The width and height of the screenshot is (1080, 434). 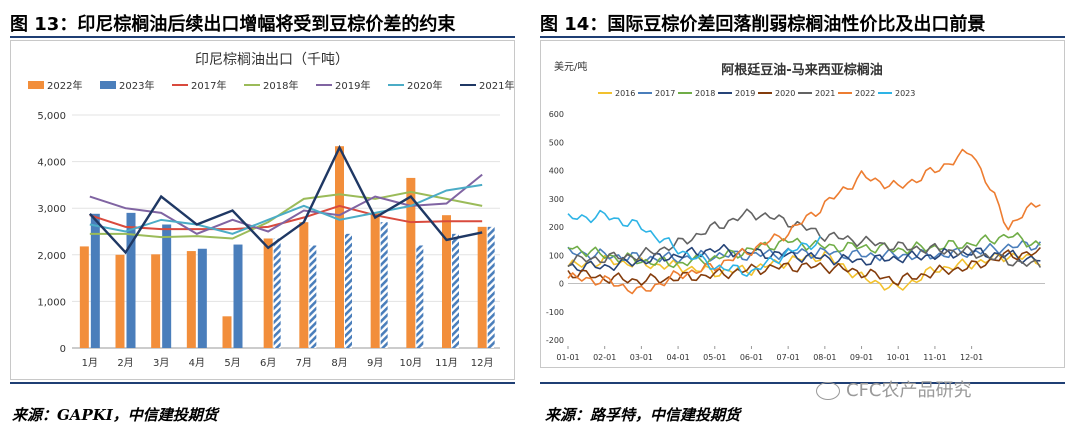 I want to click on y-tick-label-1: -100, so click(x=555, y=312).